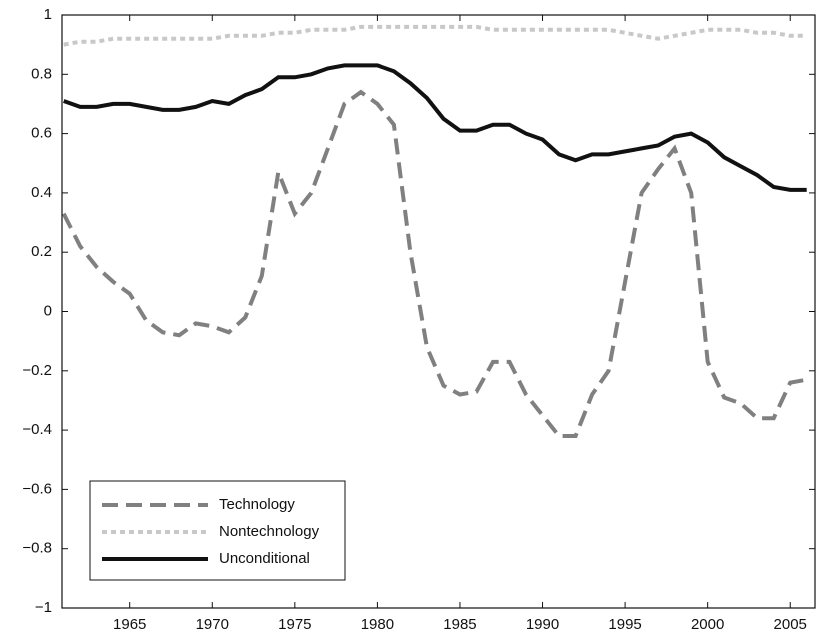  What do you see at coordinates (624, 624) in the screenshot?
I see `x-tick-label: 1995` at bounding box center [624, 624].